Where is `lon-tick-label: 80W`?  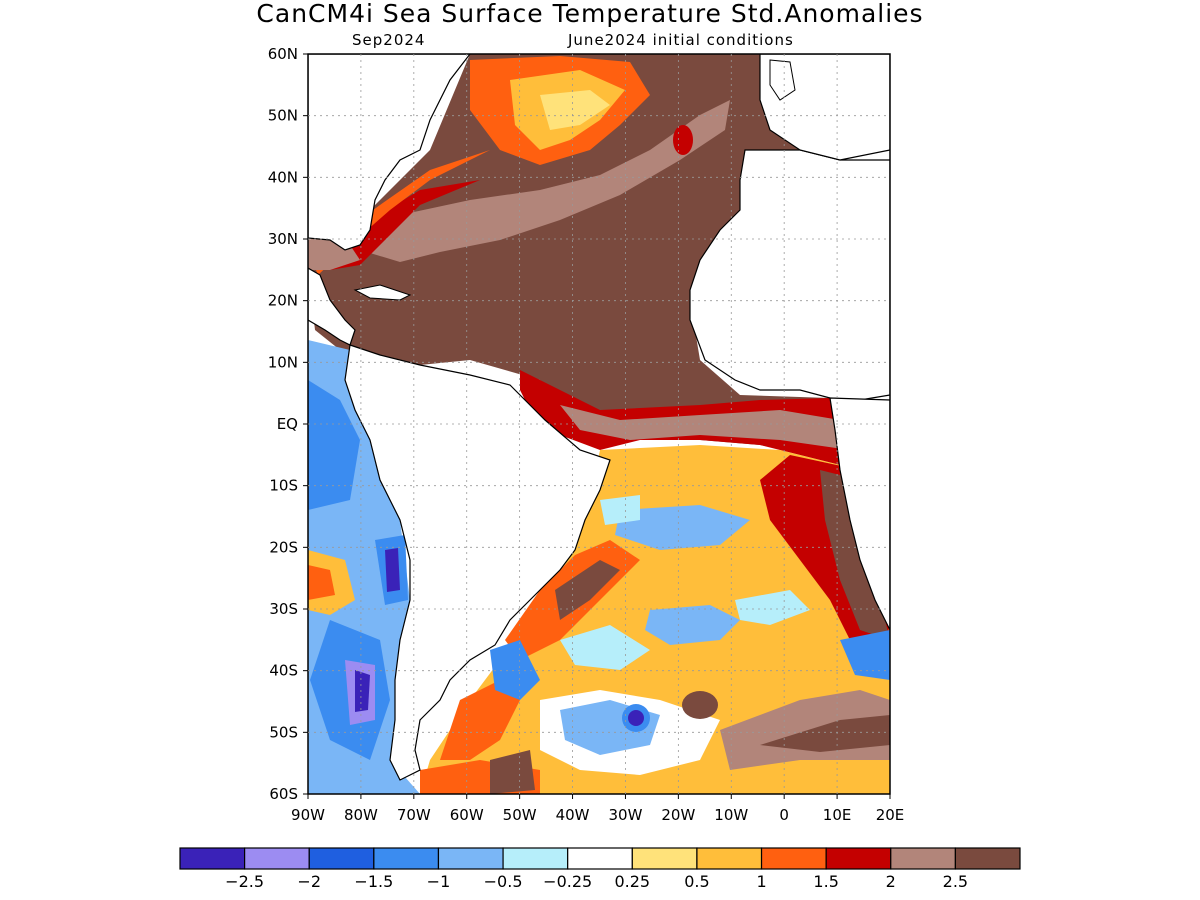
lon-tick-label: 80W is located at coordinates (361, 815).